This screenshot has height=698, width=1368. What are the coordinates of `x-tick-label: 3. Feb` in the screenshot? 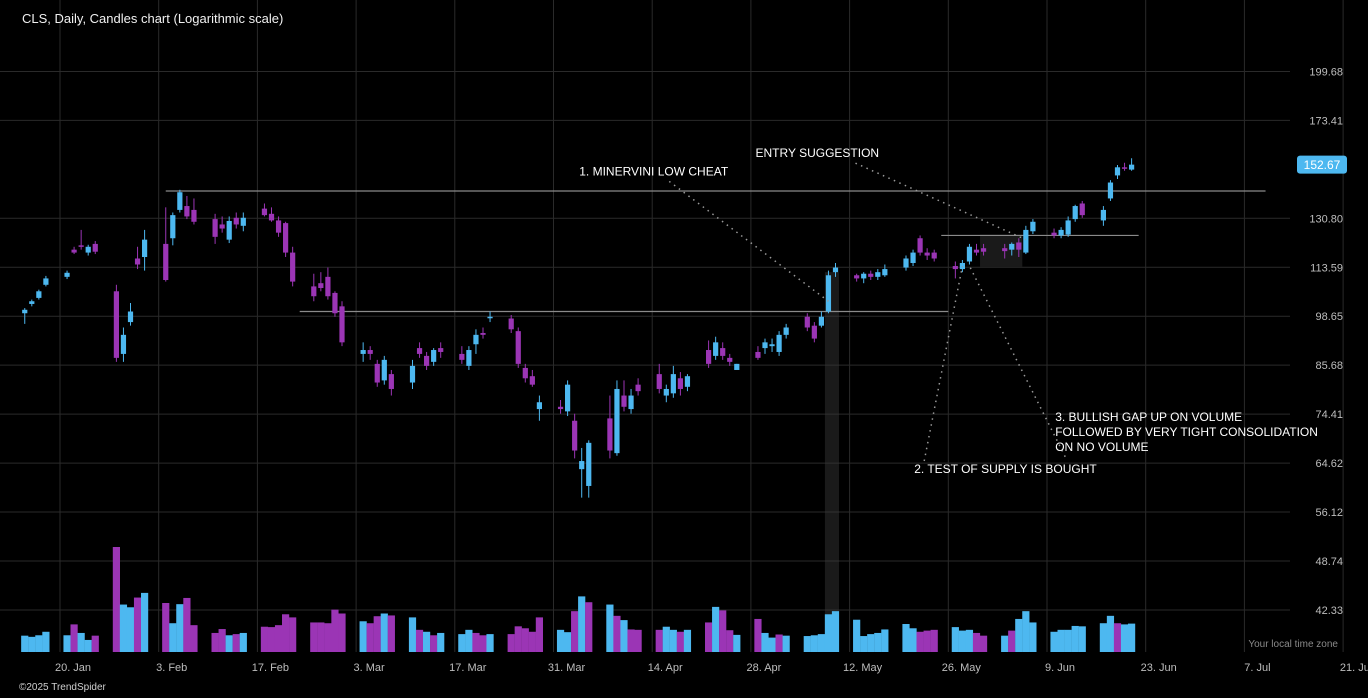 It's located at (171, 668).